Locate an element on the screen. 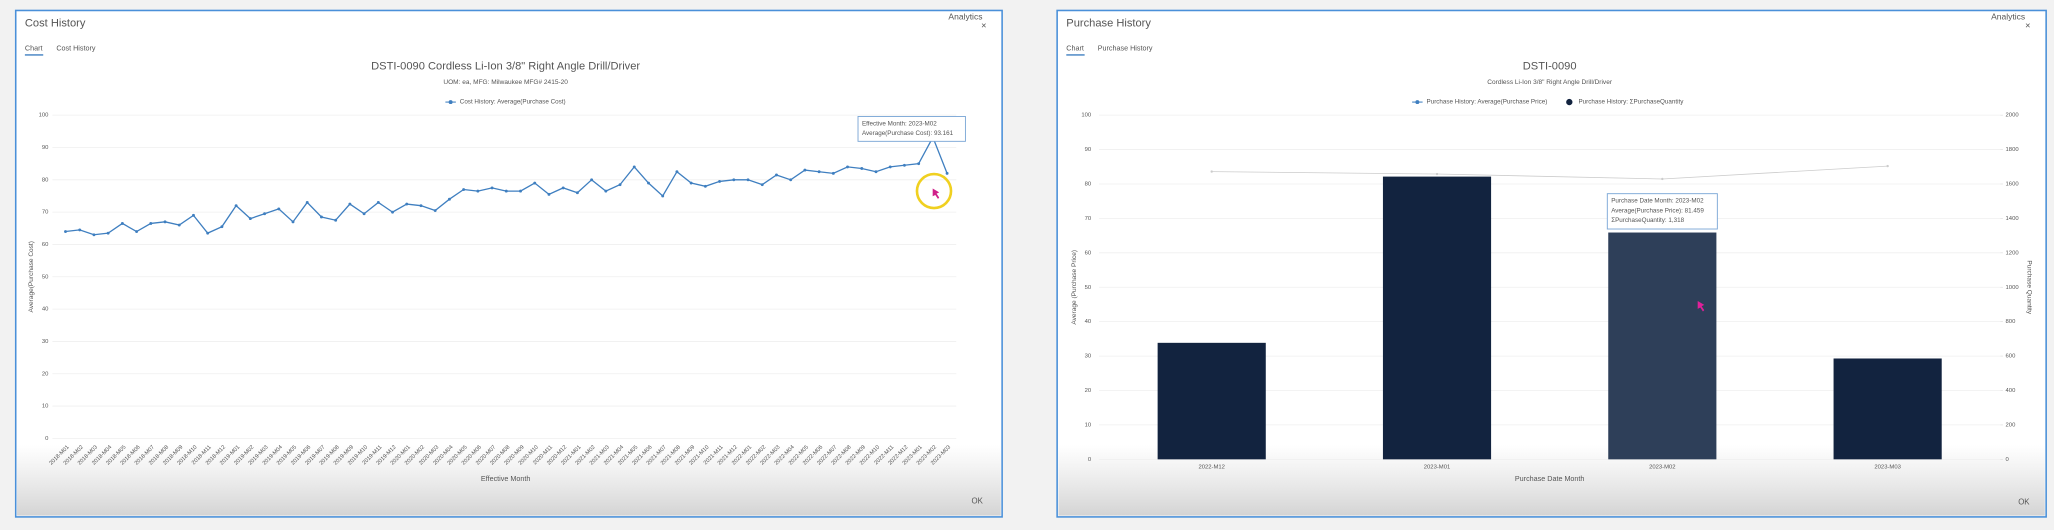  y2-tick-label: 1200 is located at coordinates (2013, 253).